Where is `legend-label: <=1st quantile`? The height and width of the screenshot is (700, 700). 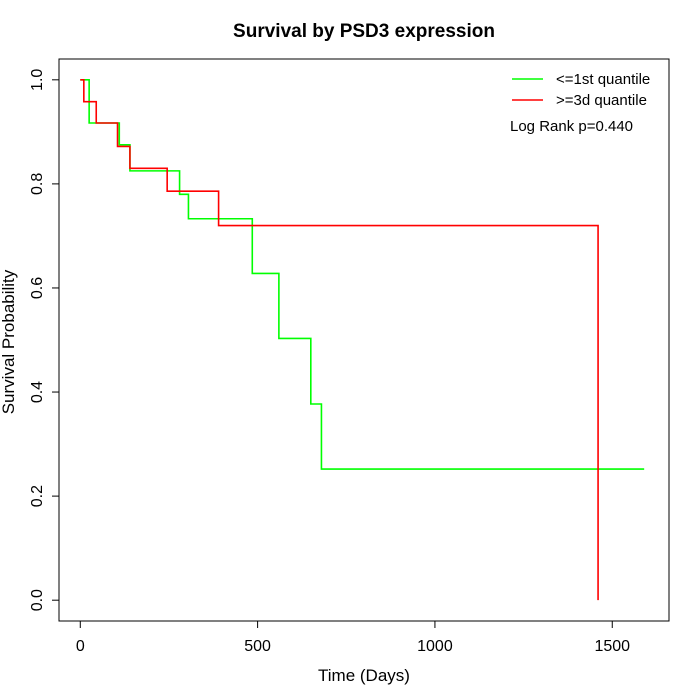 legend-label: <=1st quantile is located at coordinates (603, 79).